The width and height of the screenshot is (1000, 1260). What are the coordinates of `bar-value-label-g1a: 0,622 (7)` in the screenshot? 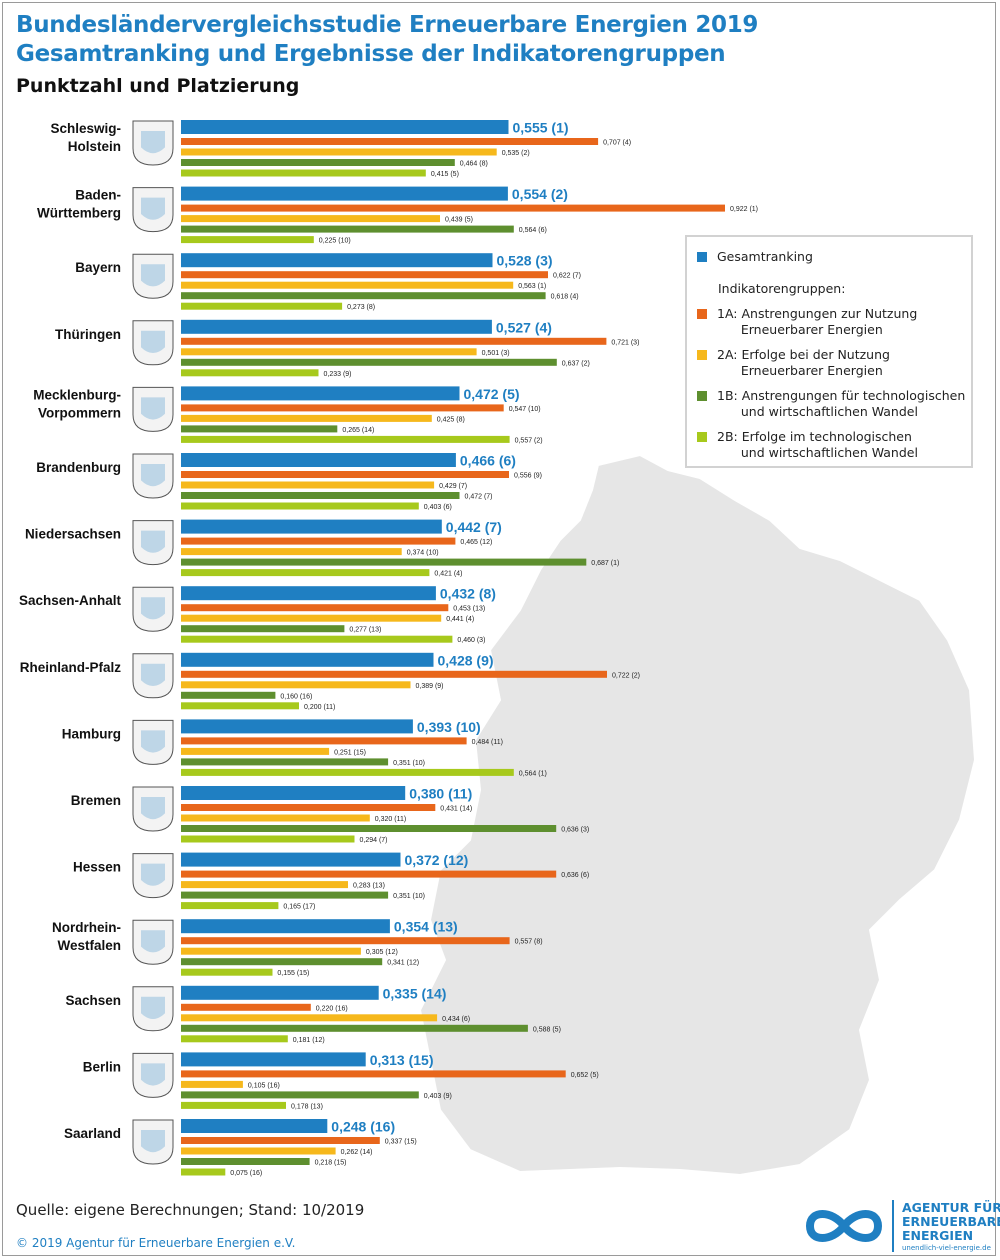 It's located at (567, 276).